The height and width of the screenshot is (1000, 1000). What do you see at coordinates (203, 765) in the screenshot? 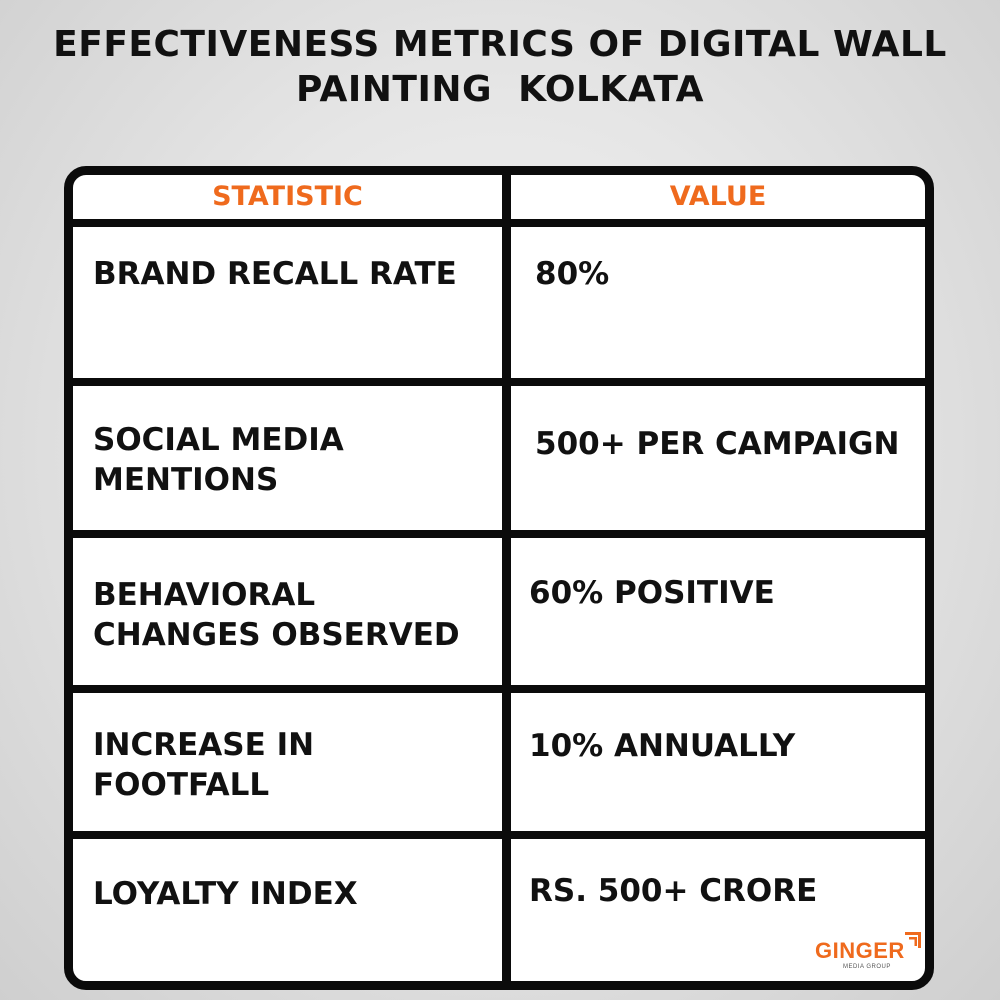
I see `row-4-statistic: INCREASE IN FOOTFALL` at bounding box center [203, 765].